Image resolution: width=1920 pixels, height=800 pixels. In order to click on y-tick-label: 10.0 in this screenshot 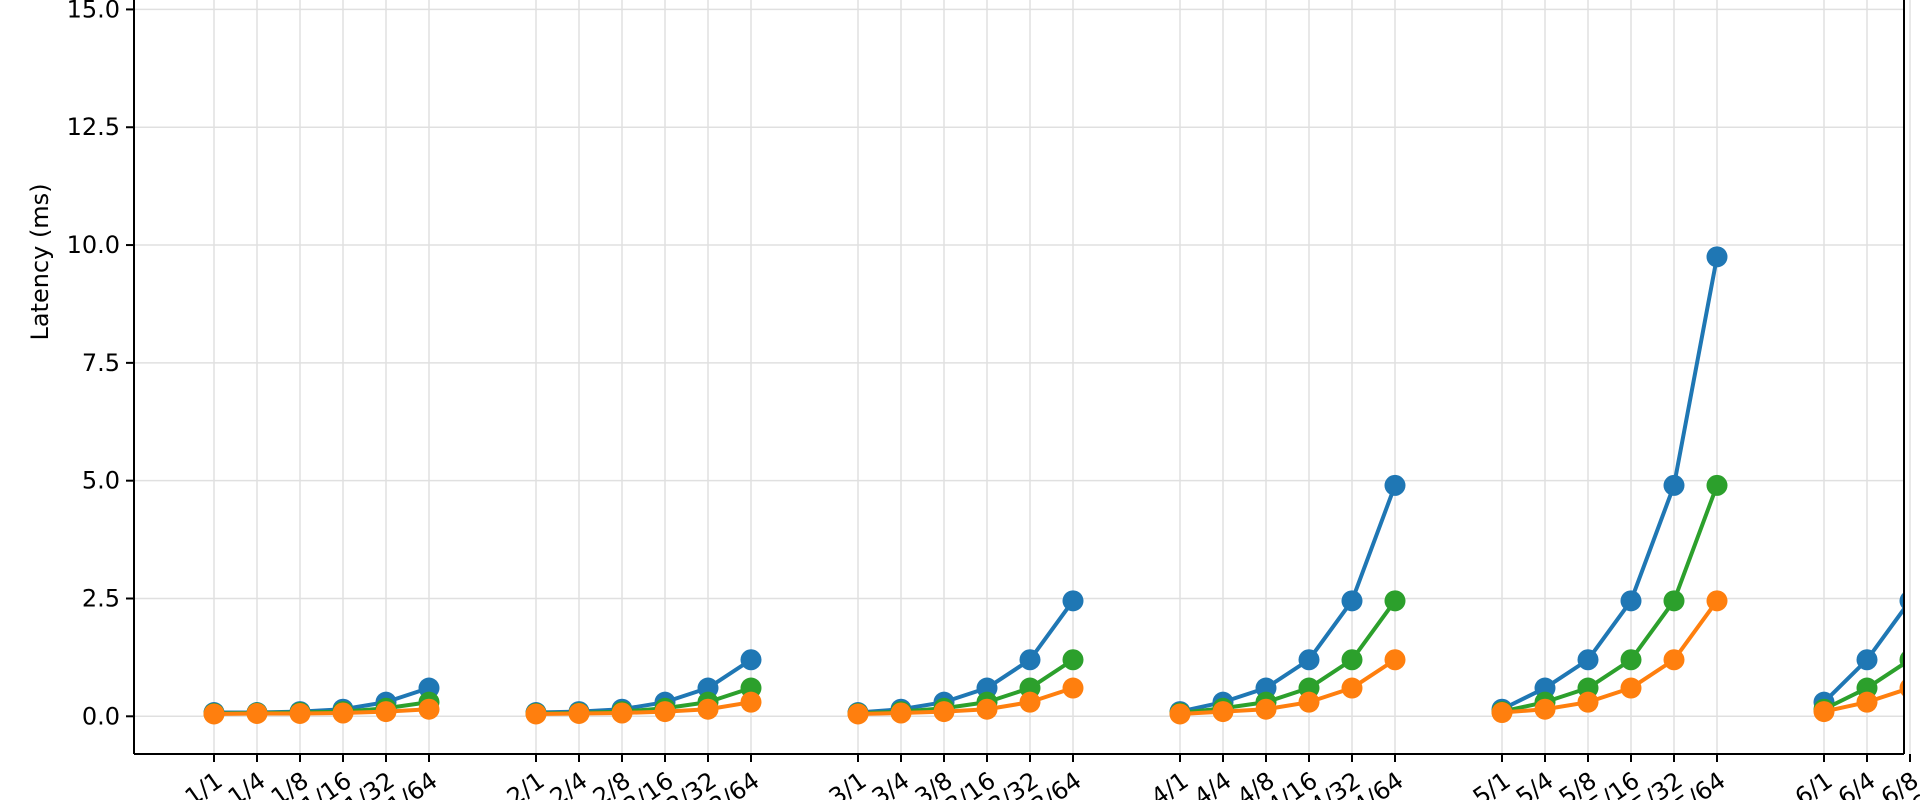, I will do `click(93, 245)`.